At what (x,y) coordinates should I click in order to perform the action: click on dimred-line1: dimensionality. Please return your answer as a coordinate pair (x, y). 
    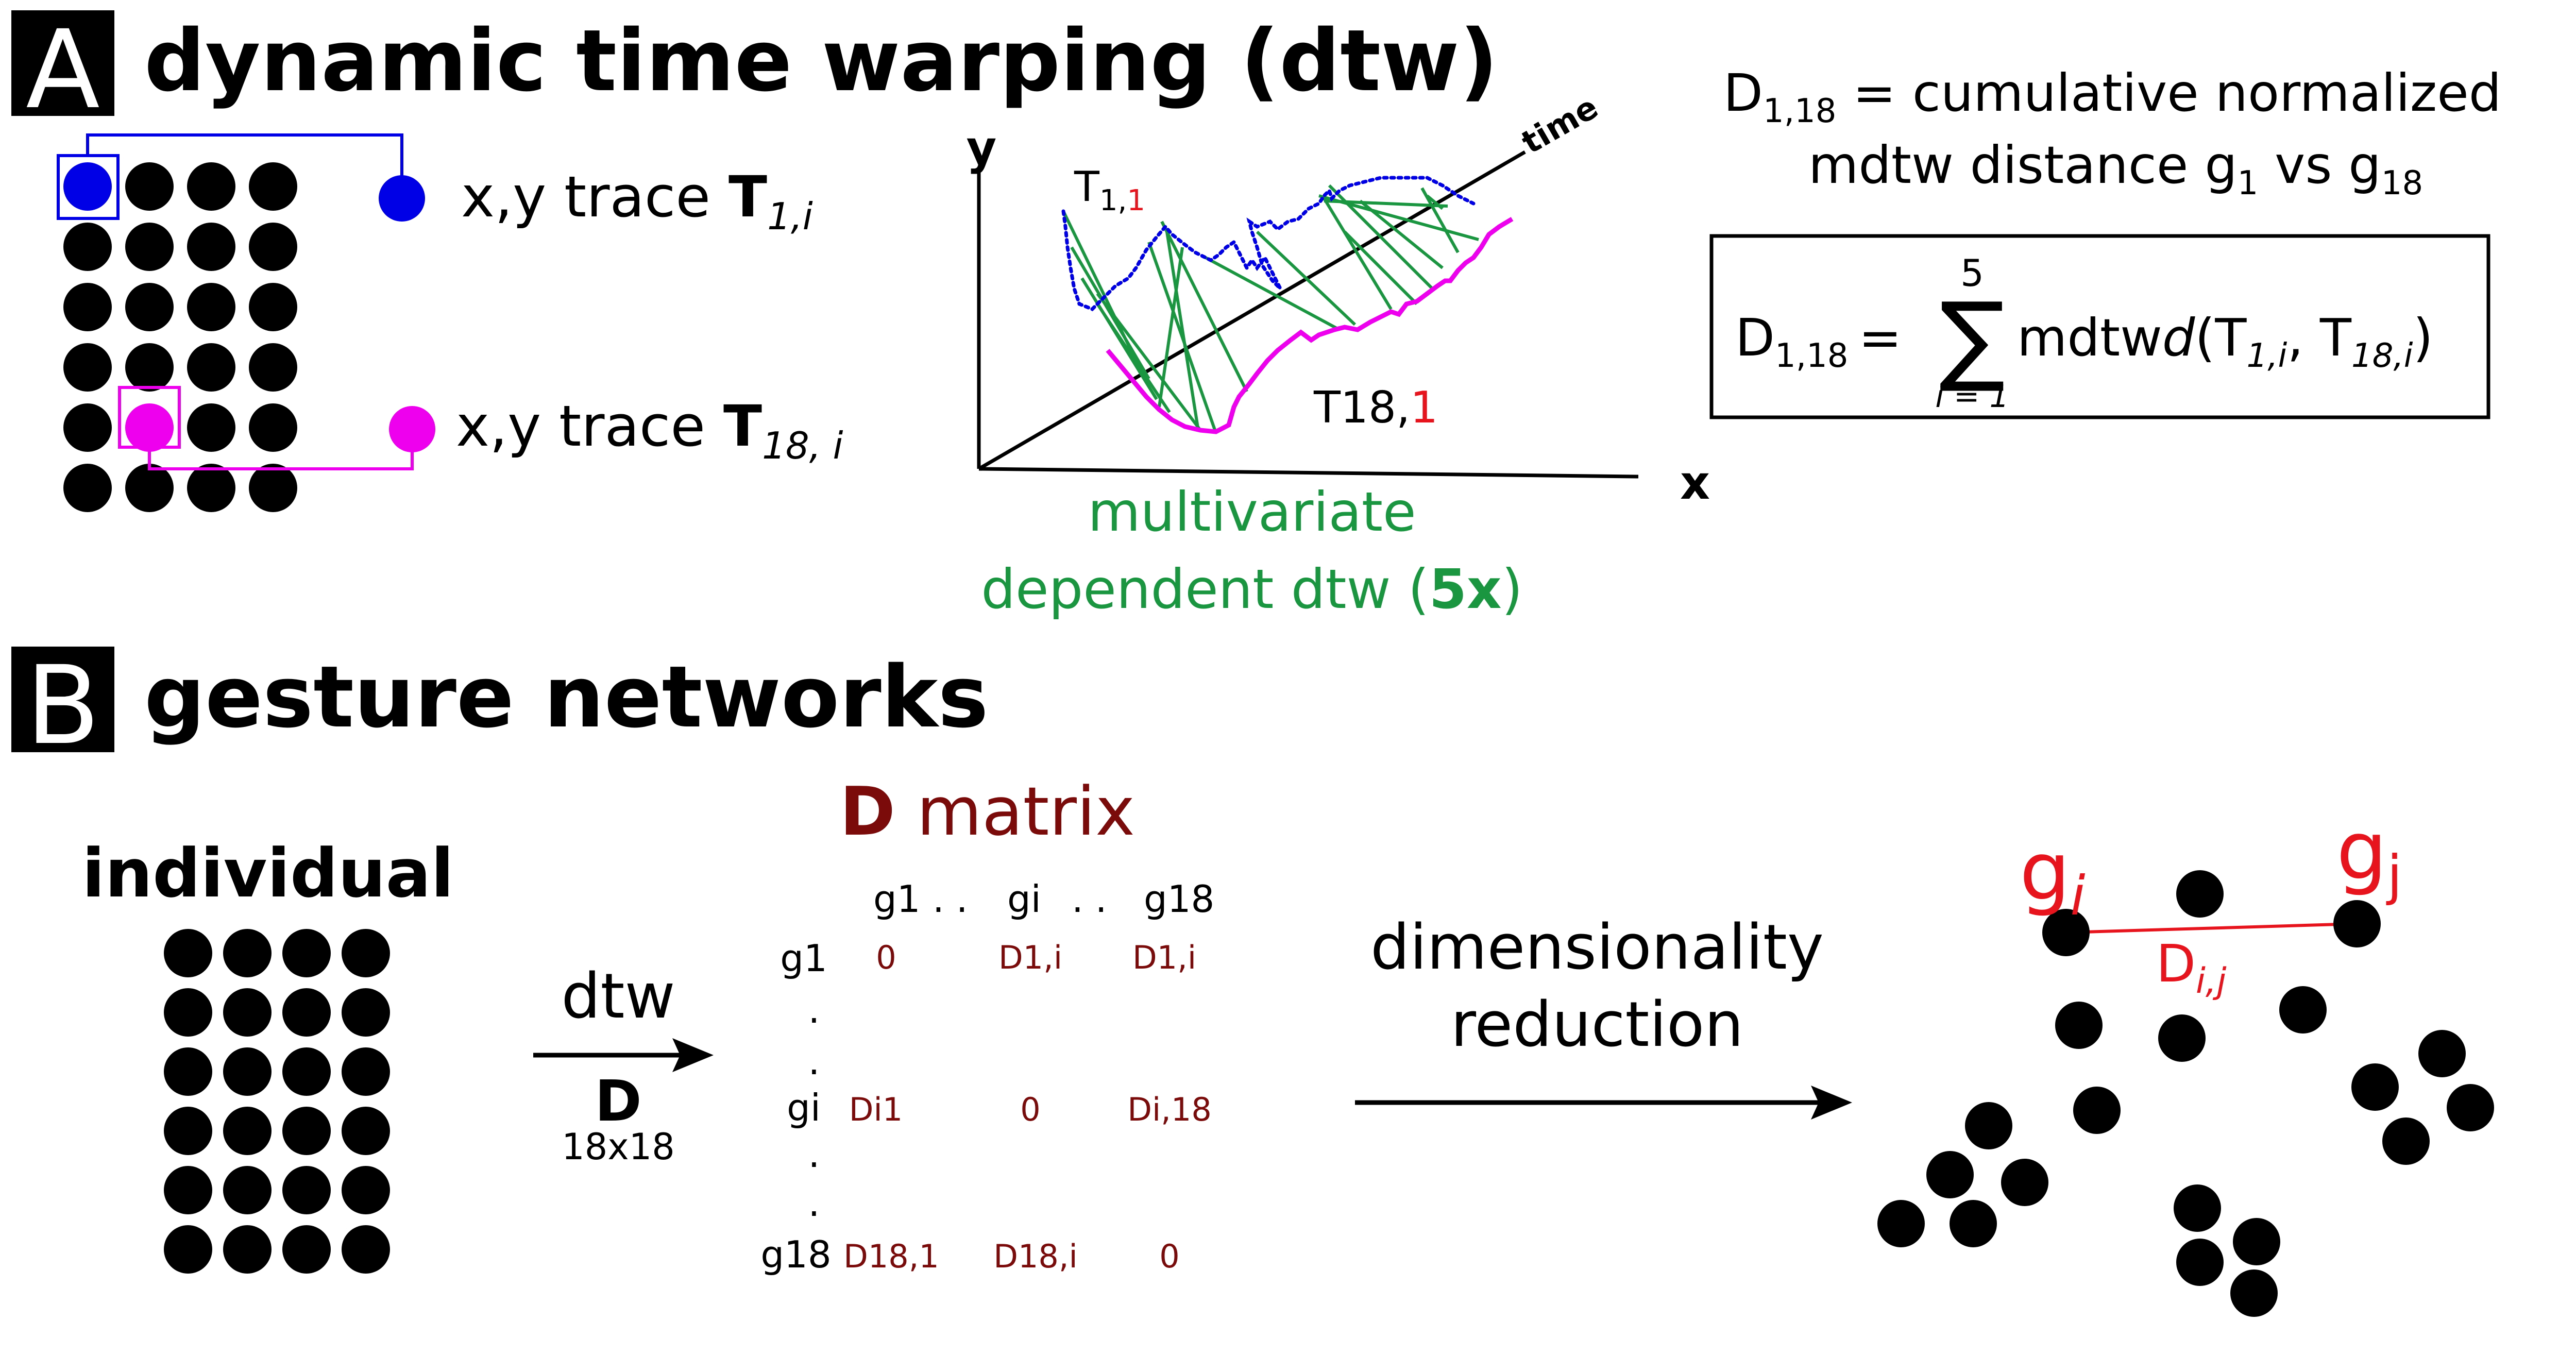
    Looking at the image, I should click on (1597, 948).